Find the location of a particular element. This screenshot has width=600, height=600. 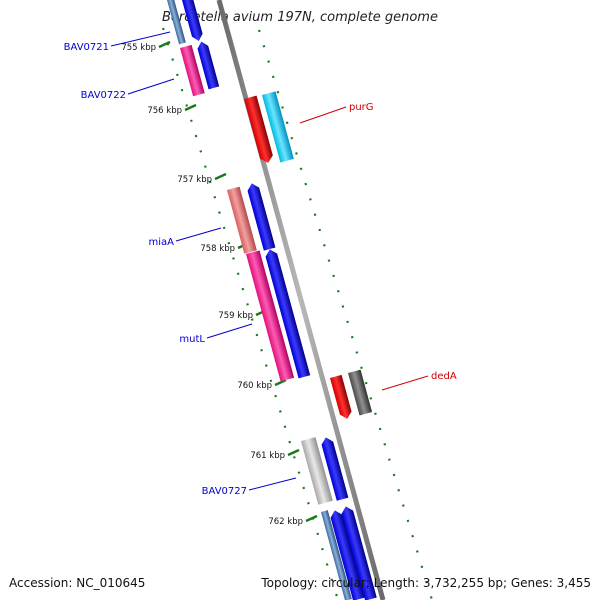

gene-label-purg: purG is located at coordinates (361, 107).